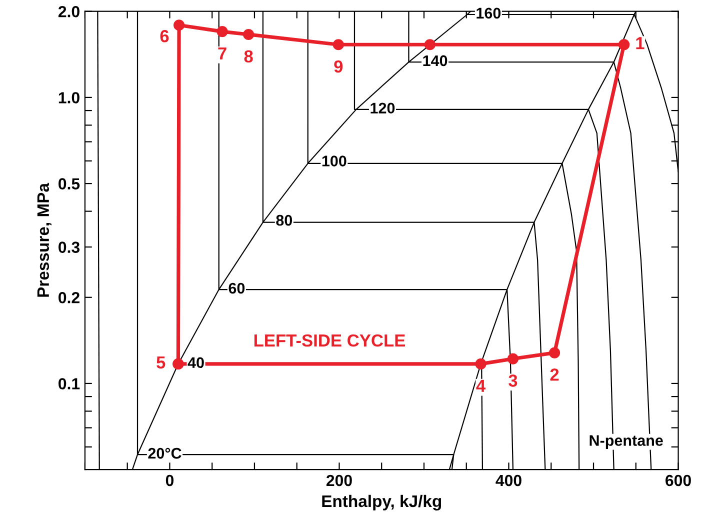  What do you see at coordinates (170, 480) in the screenshot?
I see `x-tick-label: 0` at bounding box center [170, 480].